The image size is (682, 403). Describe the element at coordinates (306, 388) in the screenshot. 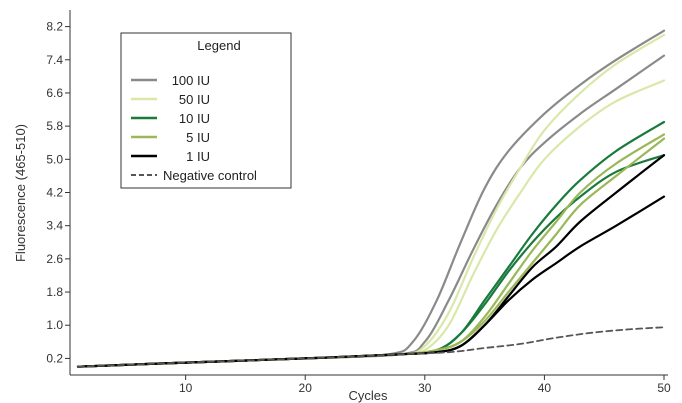

I see `x-tick-label: 20` at that location.